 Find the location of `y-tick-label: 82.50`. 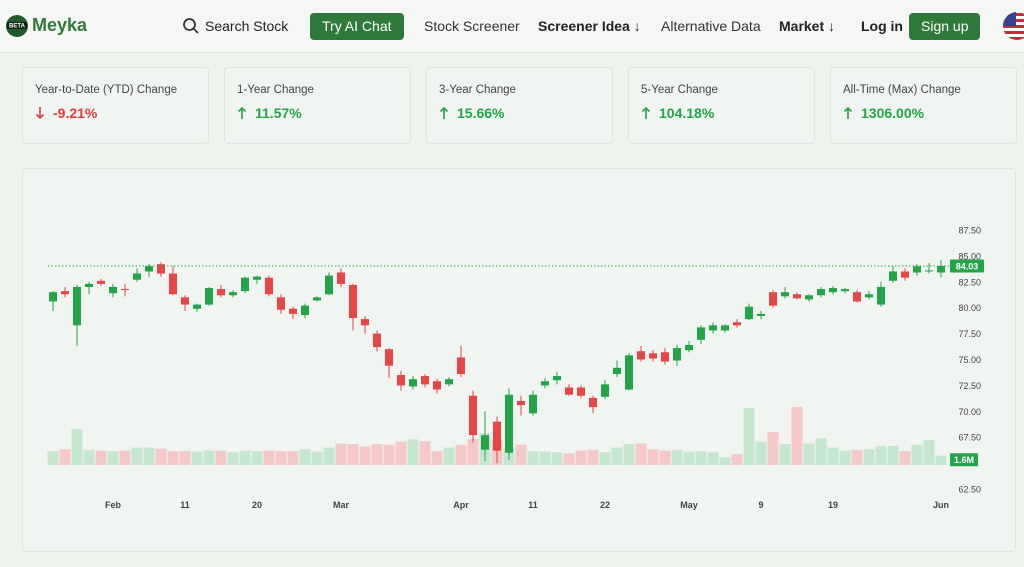

y-tick-label: 82.50 is located at coordinates (969, 282).